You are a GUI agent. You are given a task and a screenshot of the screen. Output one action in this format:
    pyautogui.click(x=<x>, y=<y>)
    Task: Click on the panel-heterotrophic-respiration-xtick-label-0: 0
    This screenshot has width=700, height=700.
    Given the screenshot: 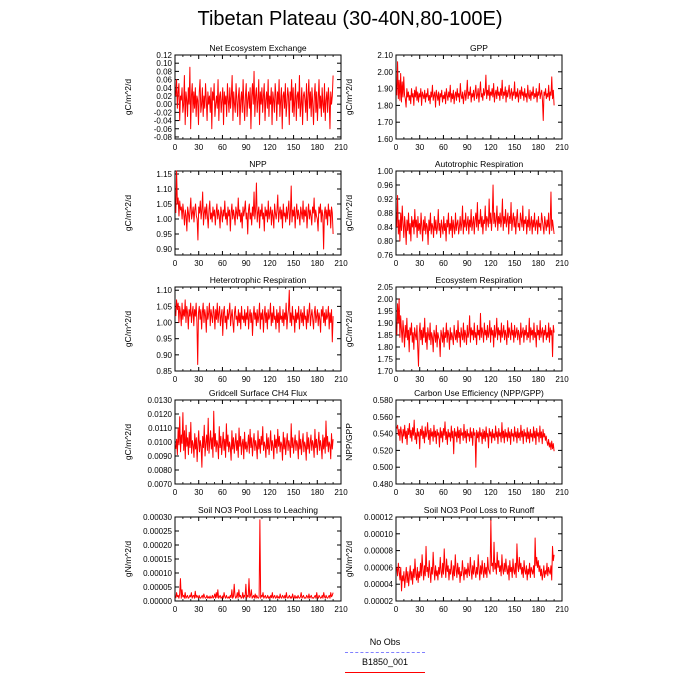 What is the action you would take?
    pyautogui.click(x=175, y=379)
    